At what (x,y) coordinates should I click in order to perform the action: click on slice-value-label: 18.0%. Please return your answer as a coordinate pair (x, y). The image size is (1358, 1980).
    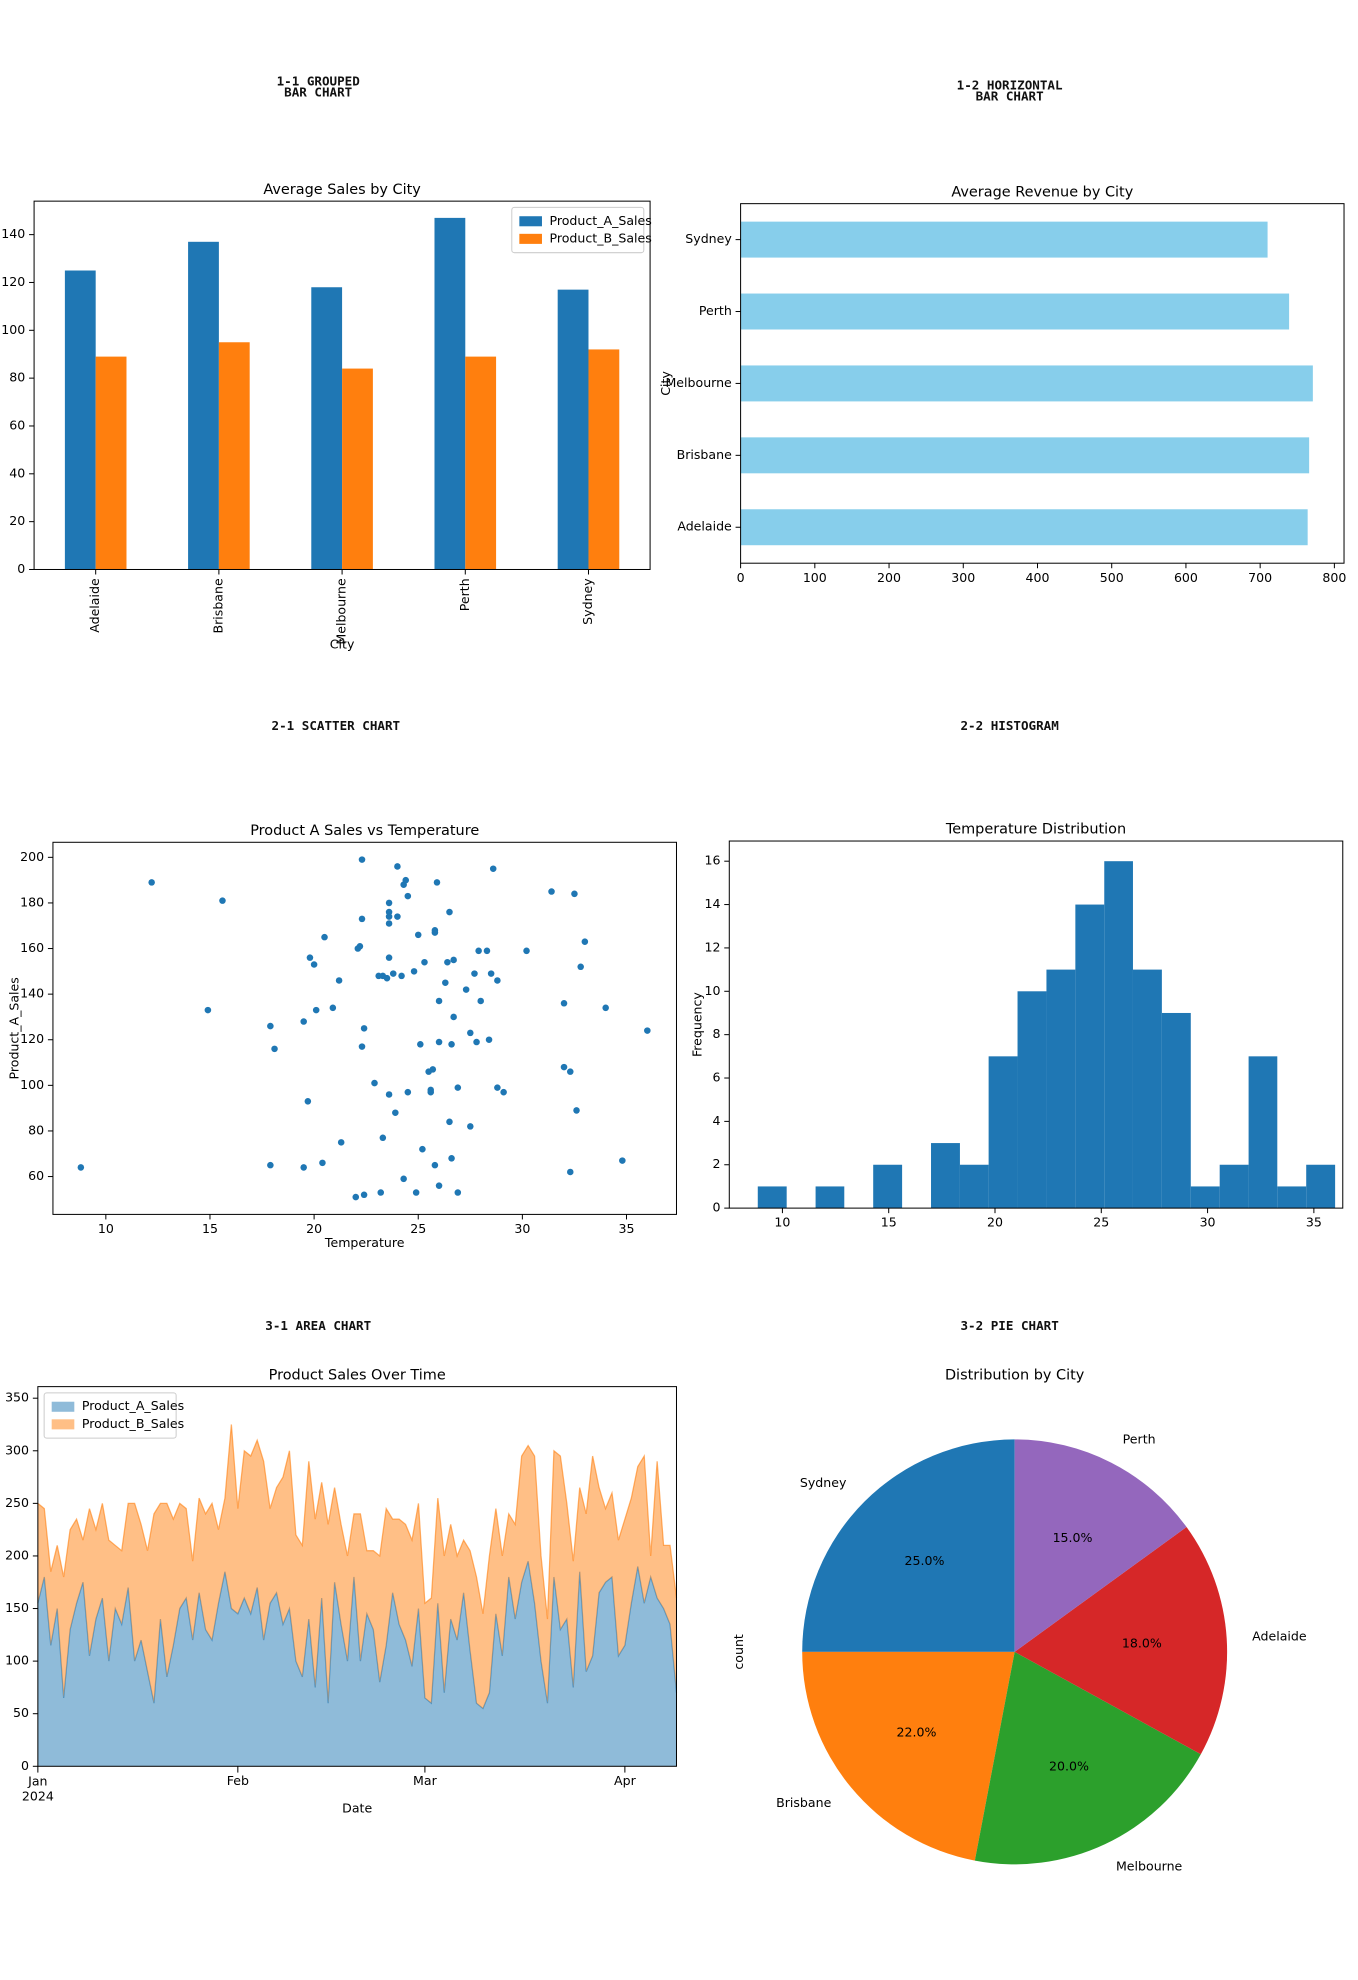
    Looking at the image, I should click on (1142, 1642).